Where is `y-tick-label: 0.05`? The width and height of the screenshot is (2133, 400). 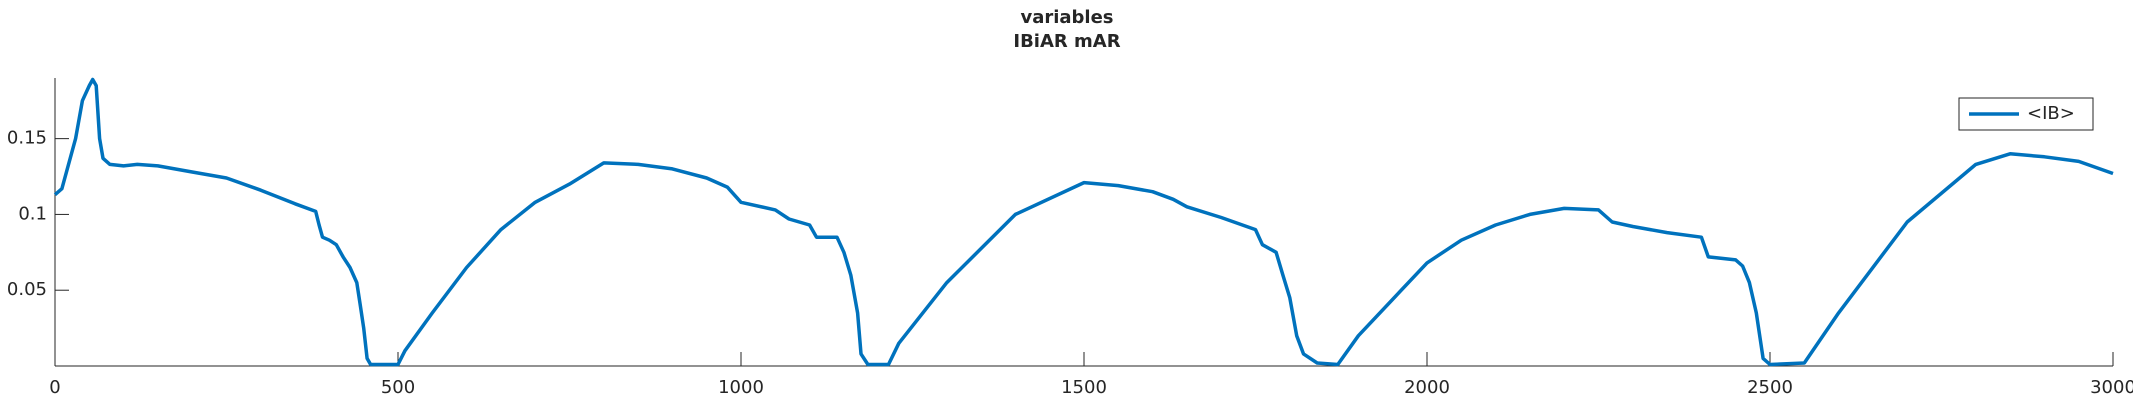 y-tick-label: 0.05 is located at coordinates (27, 289).